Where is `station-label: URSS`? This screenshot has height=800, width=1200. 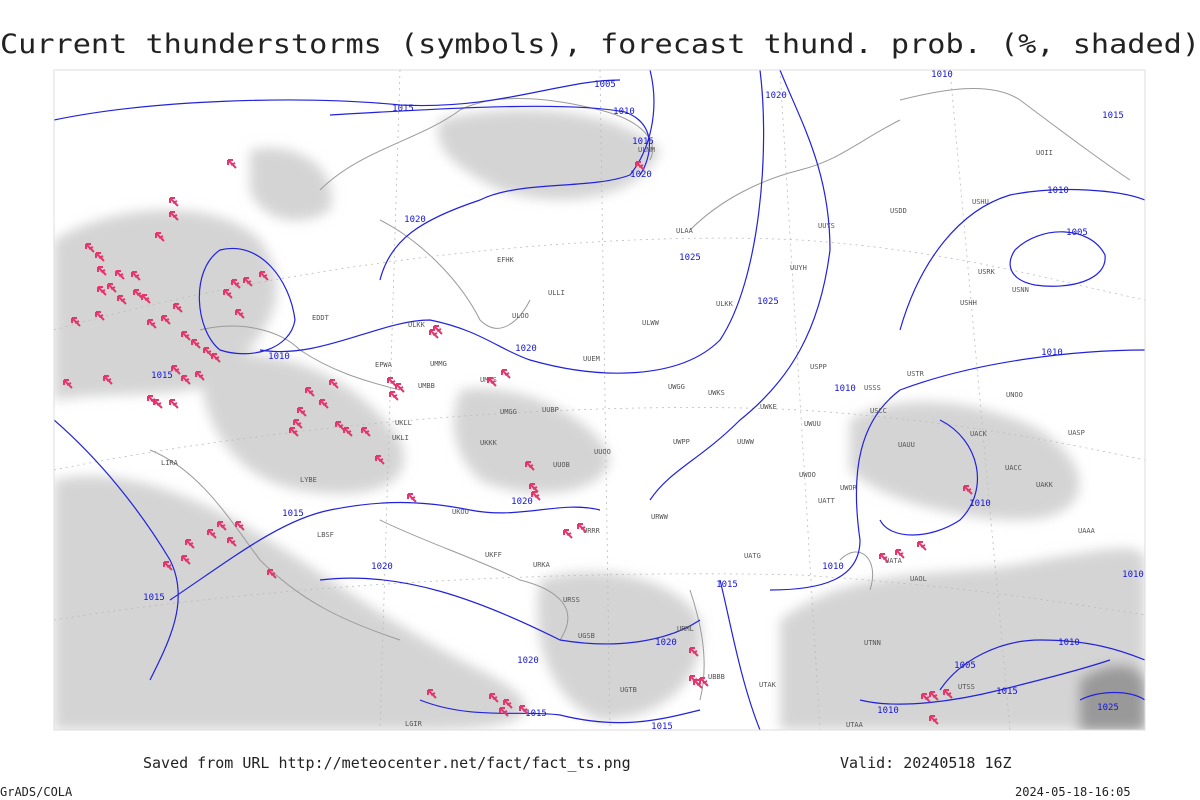 station-label: URSS is located at coordinates (571, 600).